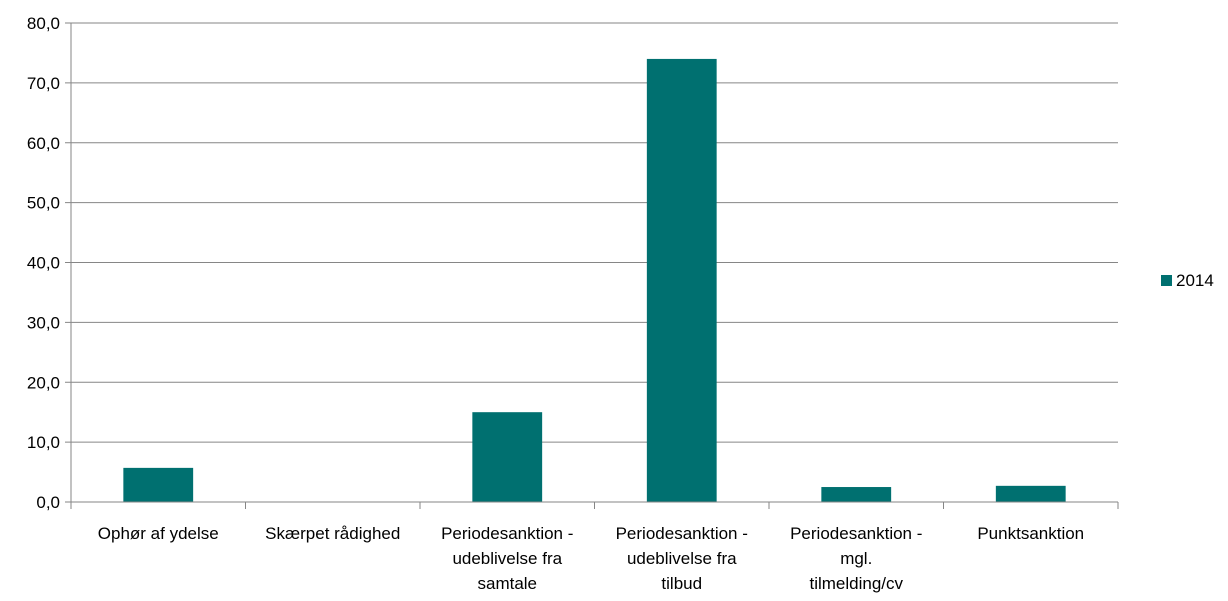 Image resolution: width=1228 pixels, height=601 pixels. Describe the element at coordinates (43, 23) in the screenshot. I see `y-tick-label: 80,0` at that location.